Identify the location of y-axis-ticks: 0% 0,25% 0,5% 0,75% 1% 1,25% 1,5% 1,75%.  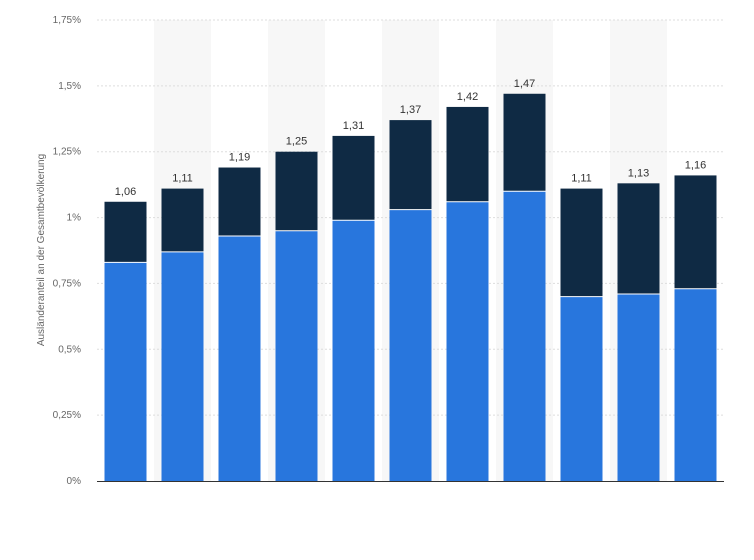
(67, 251).